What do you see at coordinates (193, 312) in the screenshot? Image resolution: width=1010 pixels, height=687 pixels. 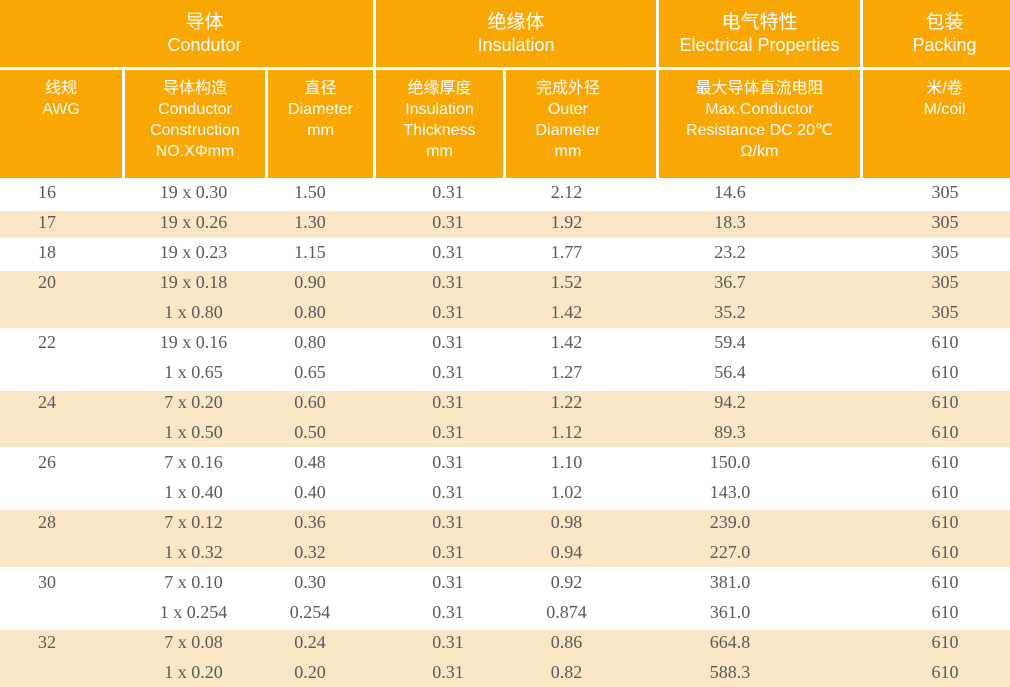 I see `cell-construction: 1 x 0.80` at bounding box center [193, 312].